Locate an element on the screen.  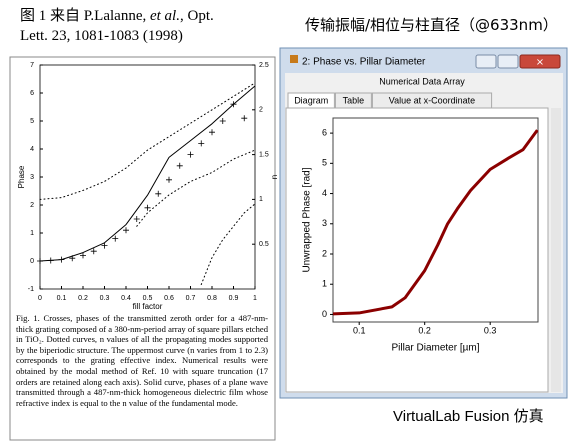
x-tick-label: 0.5 is located at coordinates (148, 298).